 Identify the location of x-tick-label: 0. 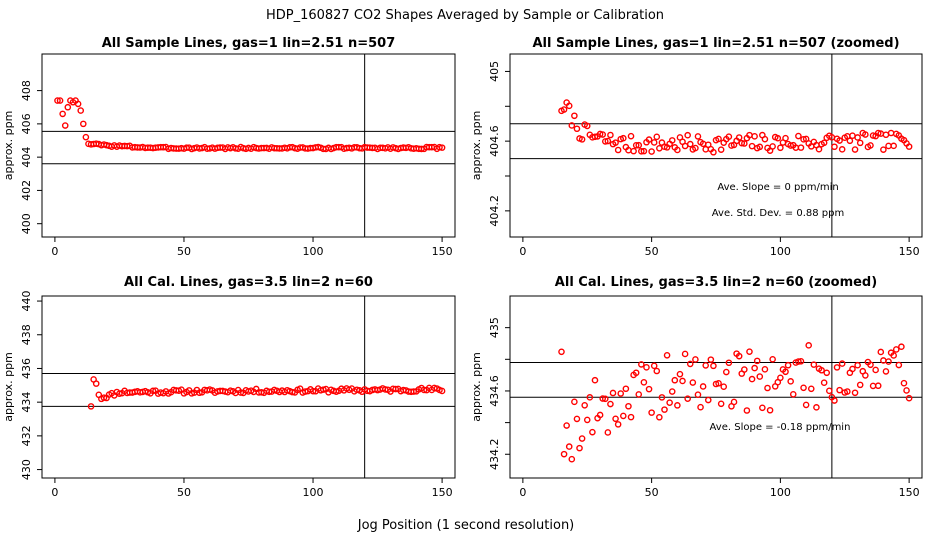
(522, 492).